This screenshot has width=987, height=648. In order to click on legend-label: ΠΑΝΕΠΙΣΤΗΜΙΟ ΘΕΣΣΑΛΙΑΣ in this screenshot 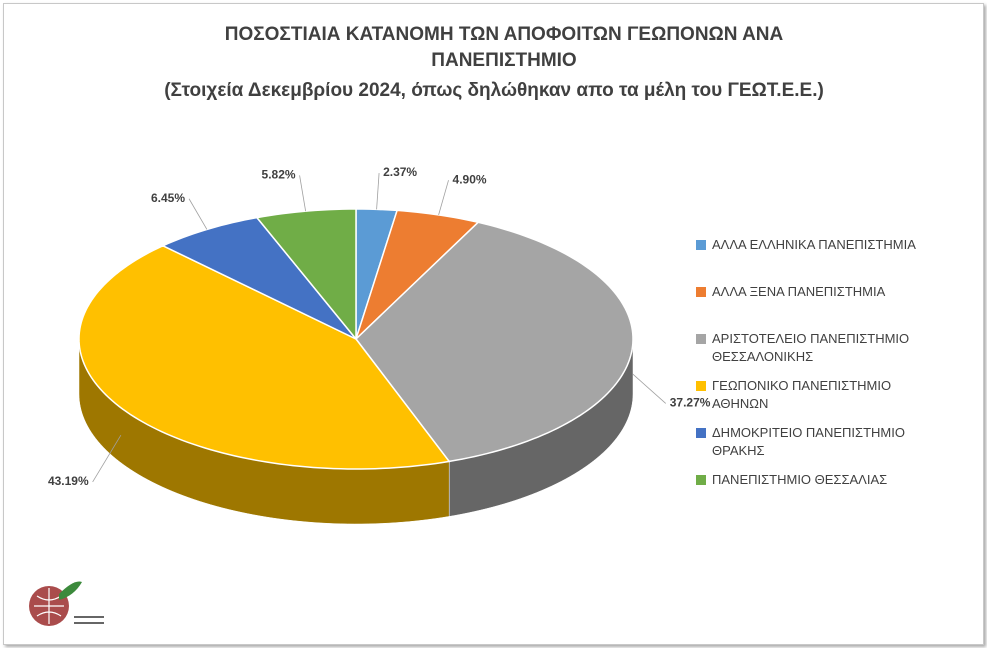, I will do `click(800, 479)`.